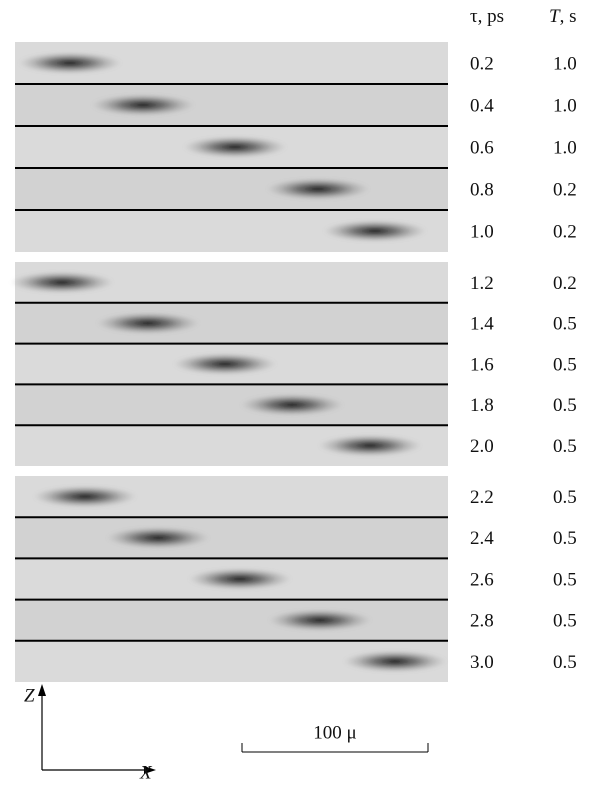  I want to click on tau-value: 0.2, so click(482, 63).